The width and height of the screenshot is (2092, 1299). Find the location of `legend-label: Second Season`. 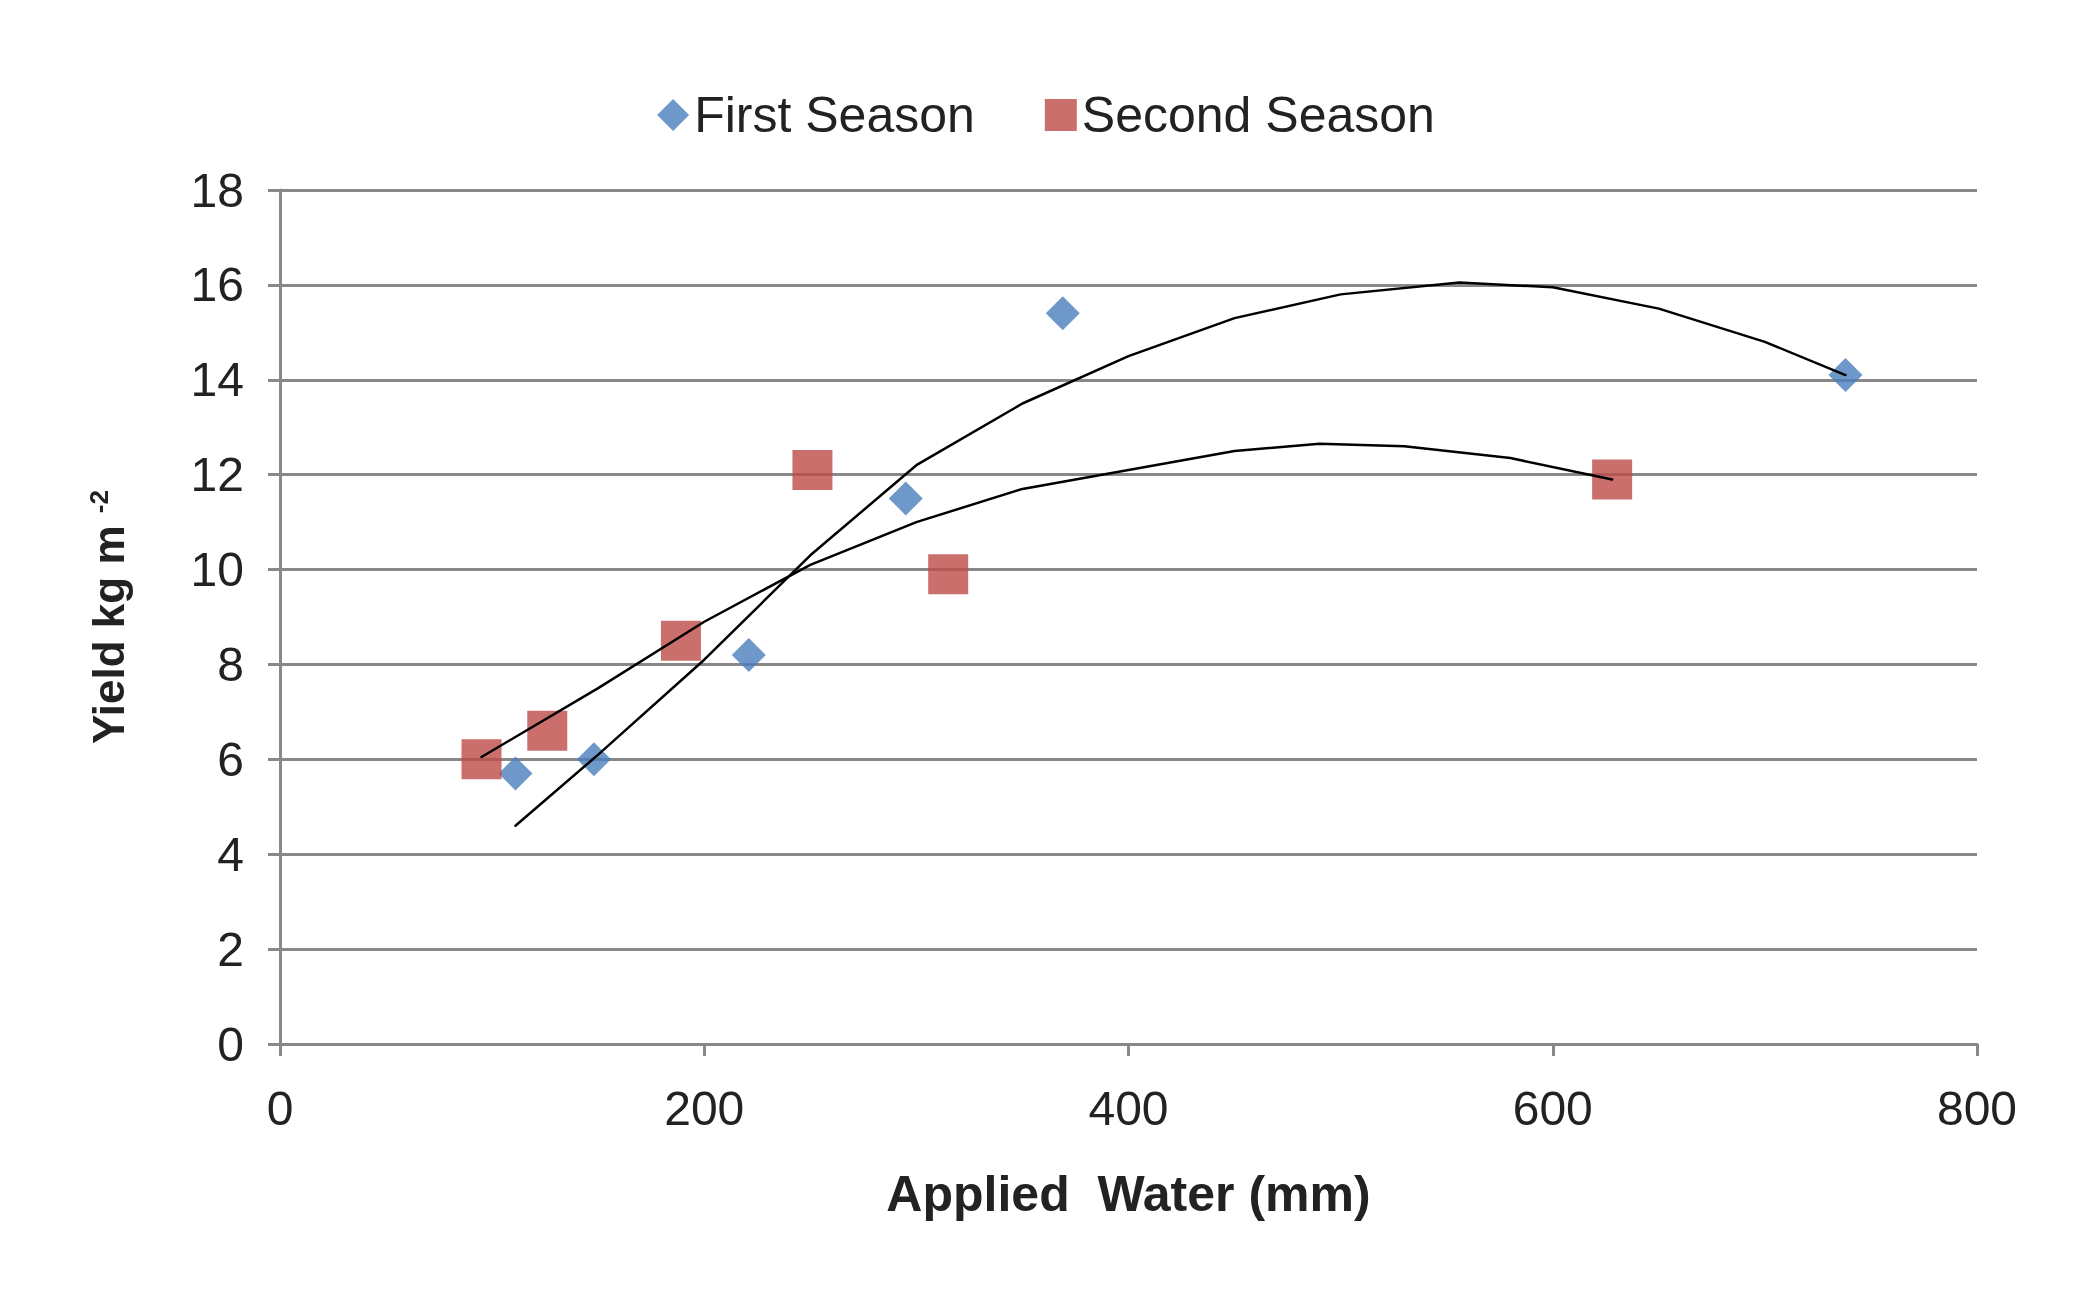

legend-label: Second Season is located at coordinates (1258, 115).